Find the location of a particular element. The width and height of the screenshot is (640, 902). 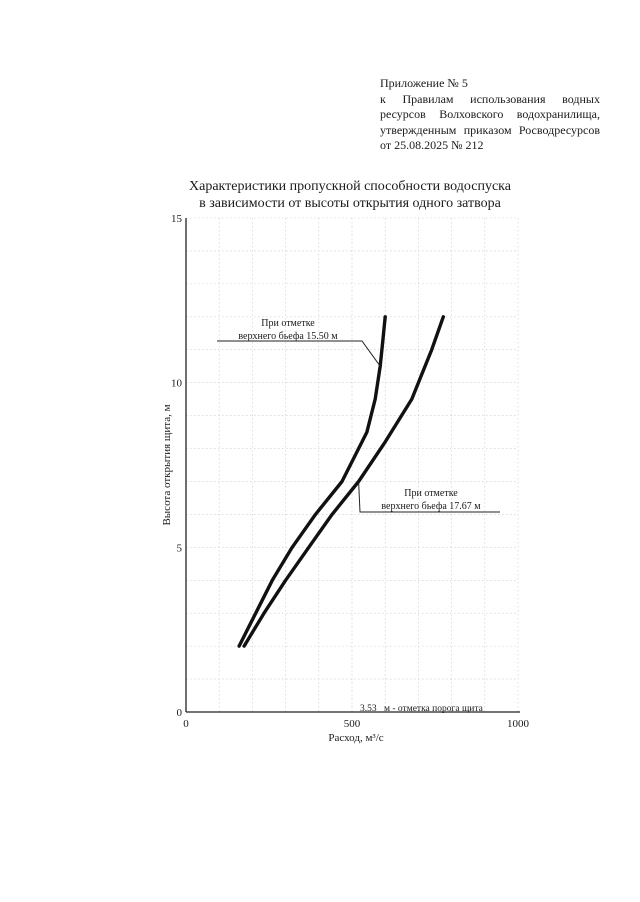

y-tick-label: 15 is located at coordinates (177, 219).